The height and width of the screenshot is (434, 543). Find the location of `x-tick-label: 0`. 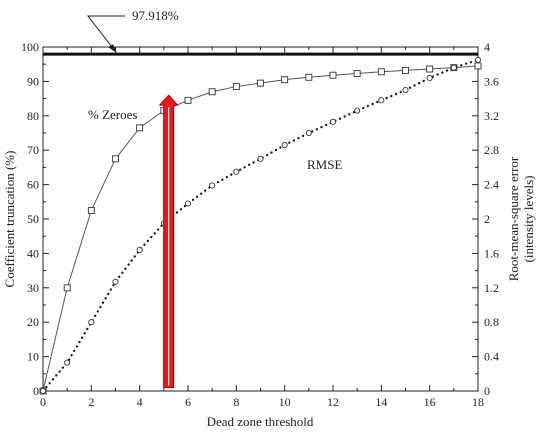

x-tick-label: 0 is located at coordinates (43, 402).